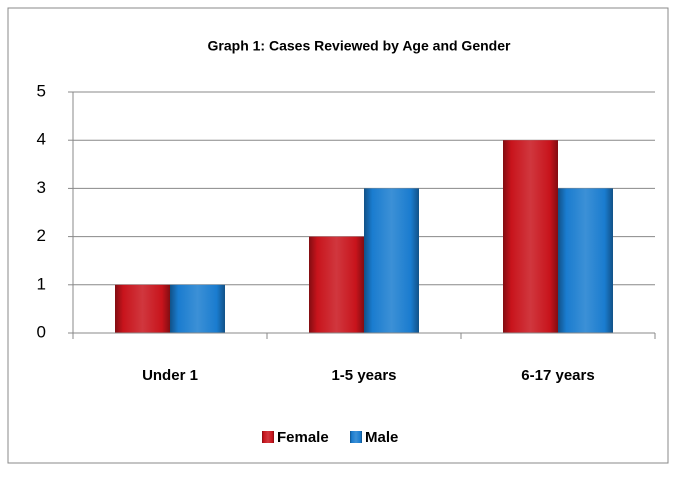 This screenshot has height=477, width=677. I want to click on y-tick-label: 2, so click(41, 235).